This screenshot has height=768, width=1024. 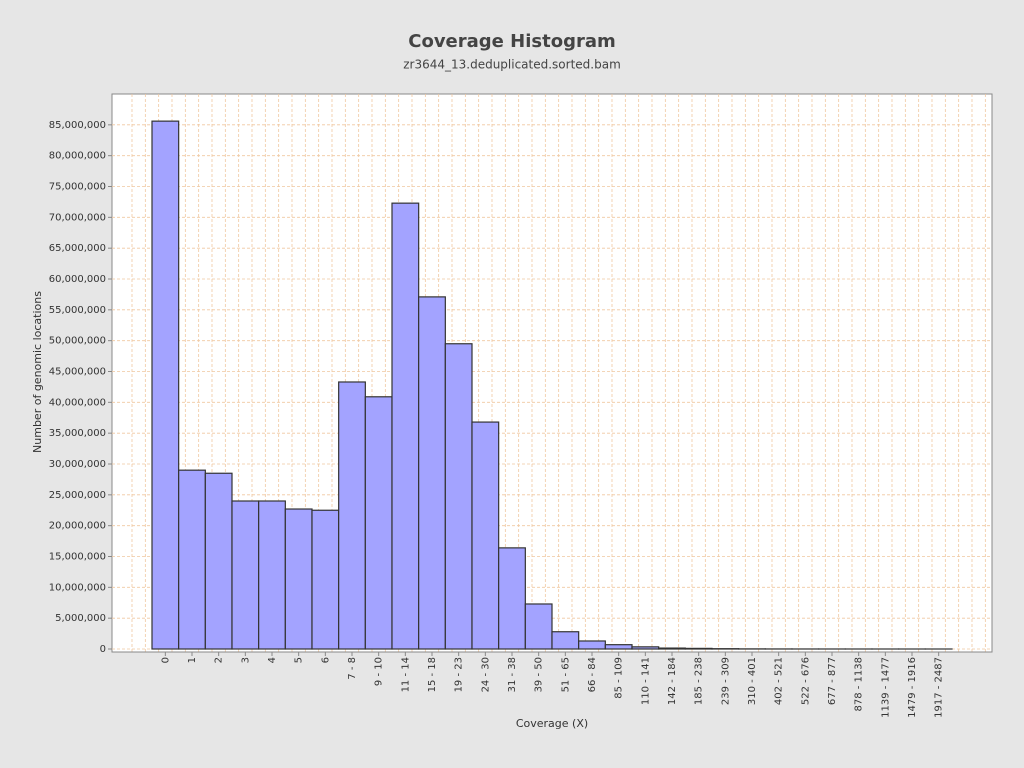 What do you see at coordinates (219, 660) in the screenshot?
I see `x-tick-label: 2` at bounding box center [219, 660].